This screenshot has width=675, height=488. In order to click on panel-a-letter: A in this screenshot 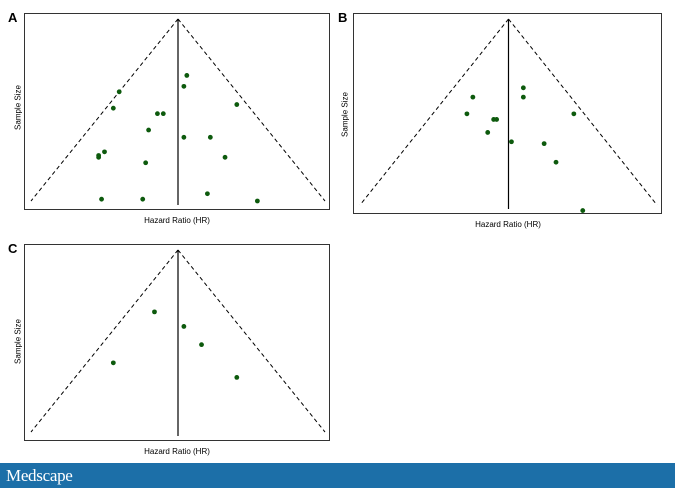, I will do `click(13, 17)`.